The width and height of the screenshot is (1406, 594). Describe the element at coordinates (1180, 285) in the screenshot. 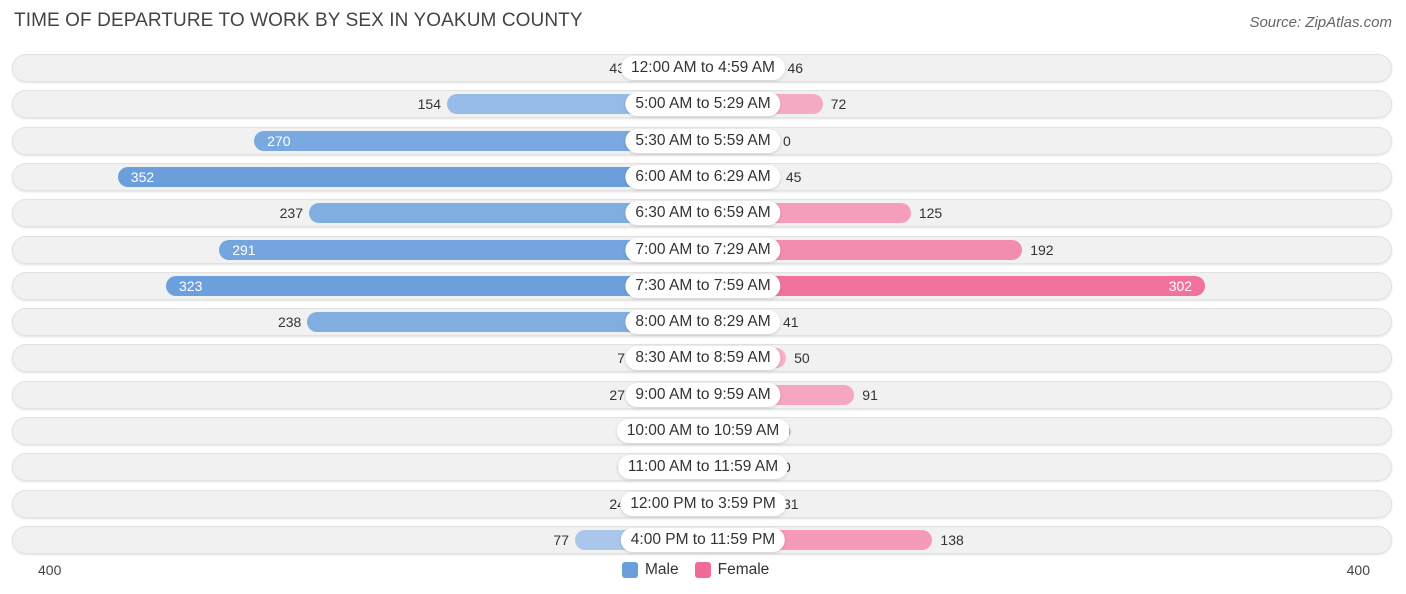

I see `female-value-label: 302` at that location.